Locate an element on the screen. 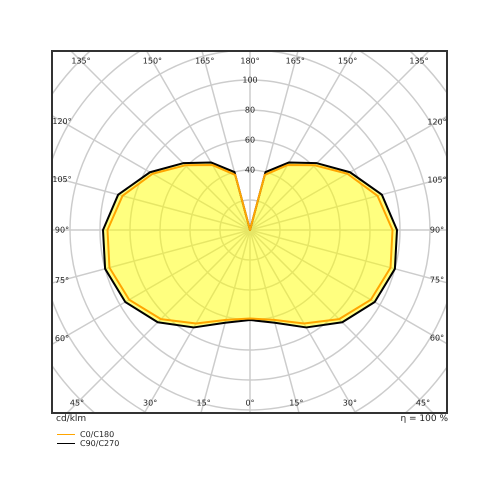  y-tick-label: 60 is located at coordinates (250, 140).